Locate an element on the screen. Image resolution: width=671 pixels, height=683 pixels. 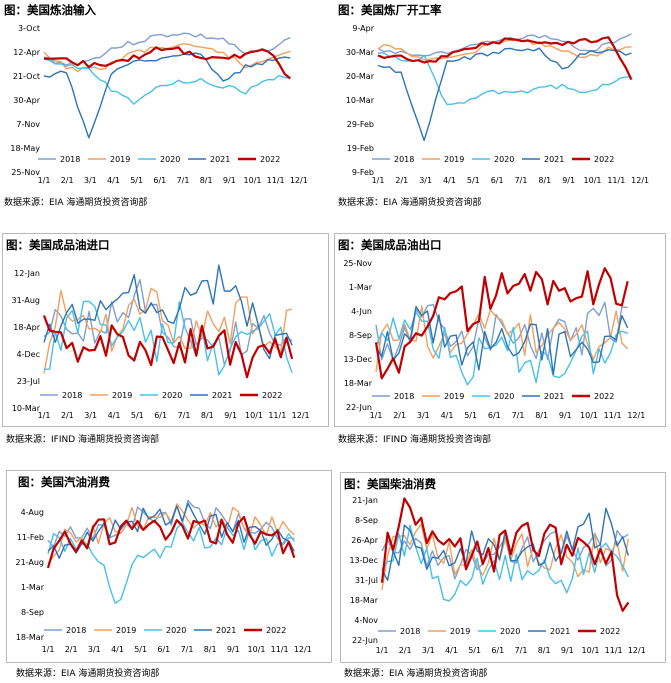
y-tick-label: 13-Dec is located at coordinates (363, 560).